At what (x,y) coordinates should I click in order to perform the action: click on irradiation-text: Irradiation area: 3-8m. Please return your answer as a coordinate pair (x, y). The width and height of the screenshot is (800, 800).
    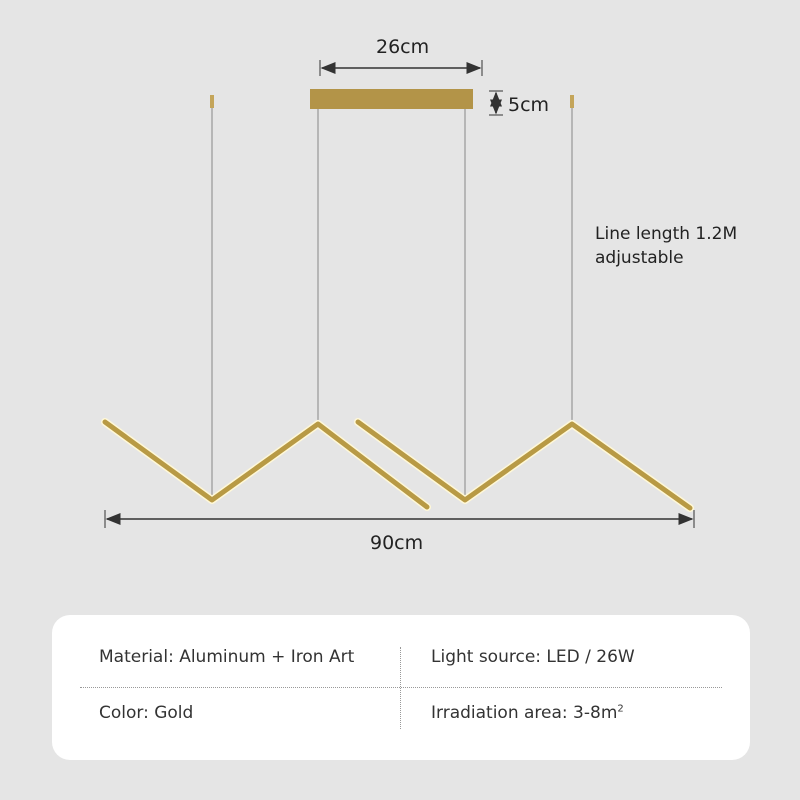
    Looking at the image, I should click on (524, 713).